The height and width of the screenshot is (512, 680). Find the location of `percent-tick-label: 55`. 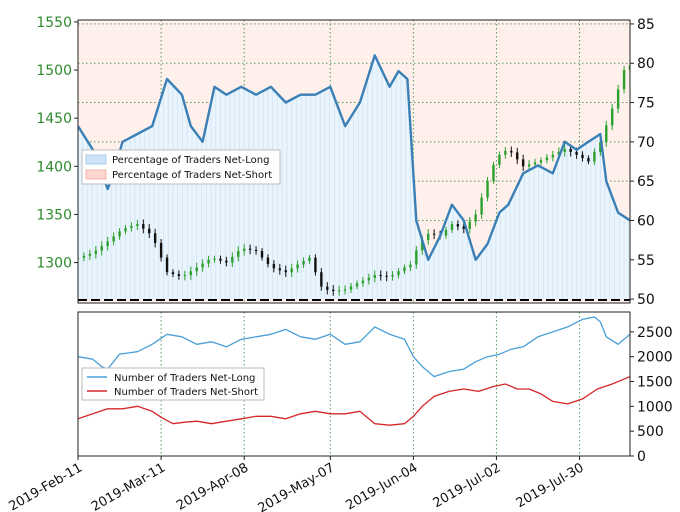

percent-tick-label: 55 is located at coordinates (646, 261).